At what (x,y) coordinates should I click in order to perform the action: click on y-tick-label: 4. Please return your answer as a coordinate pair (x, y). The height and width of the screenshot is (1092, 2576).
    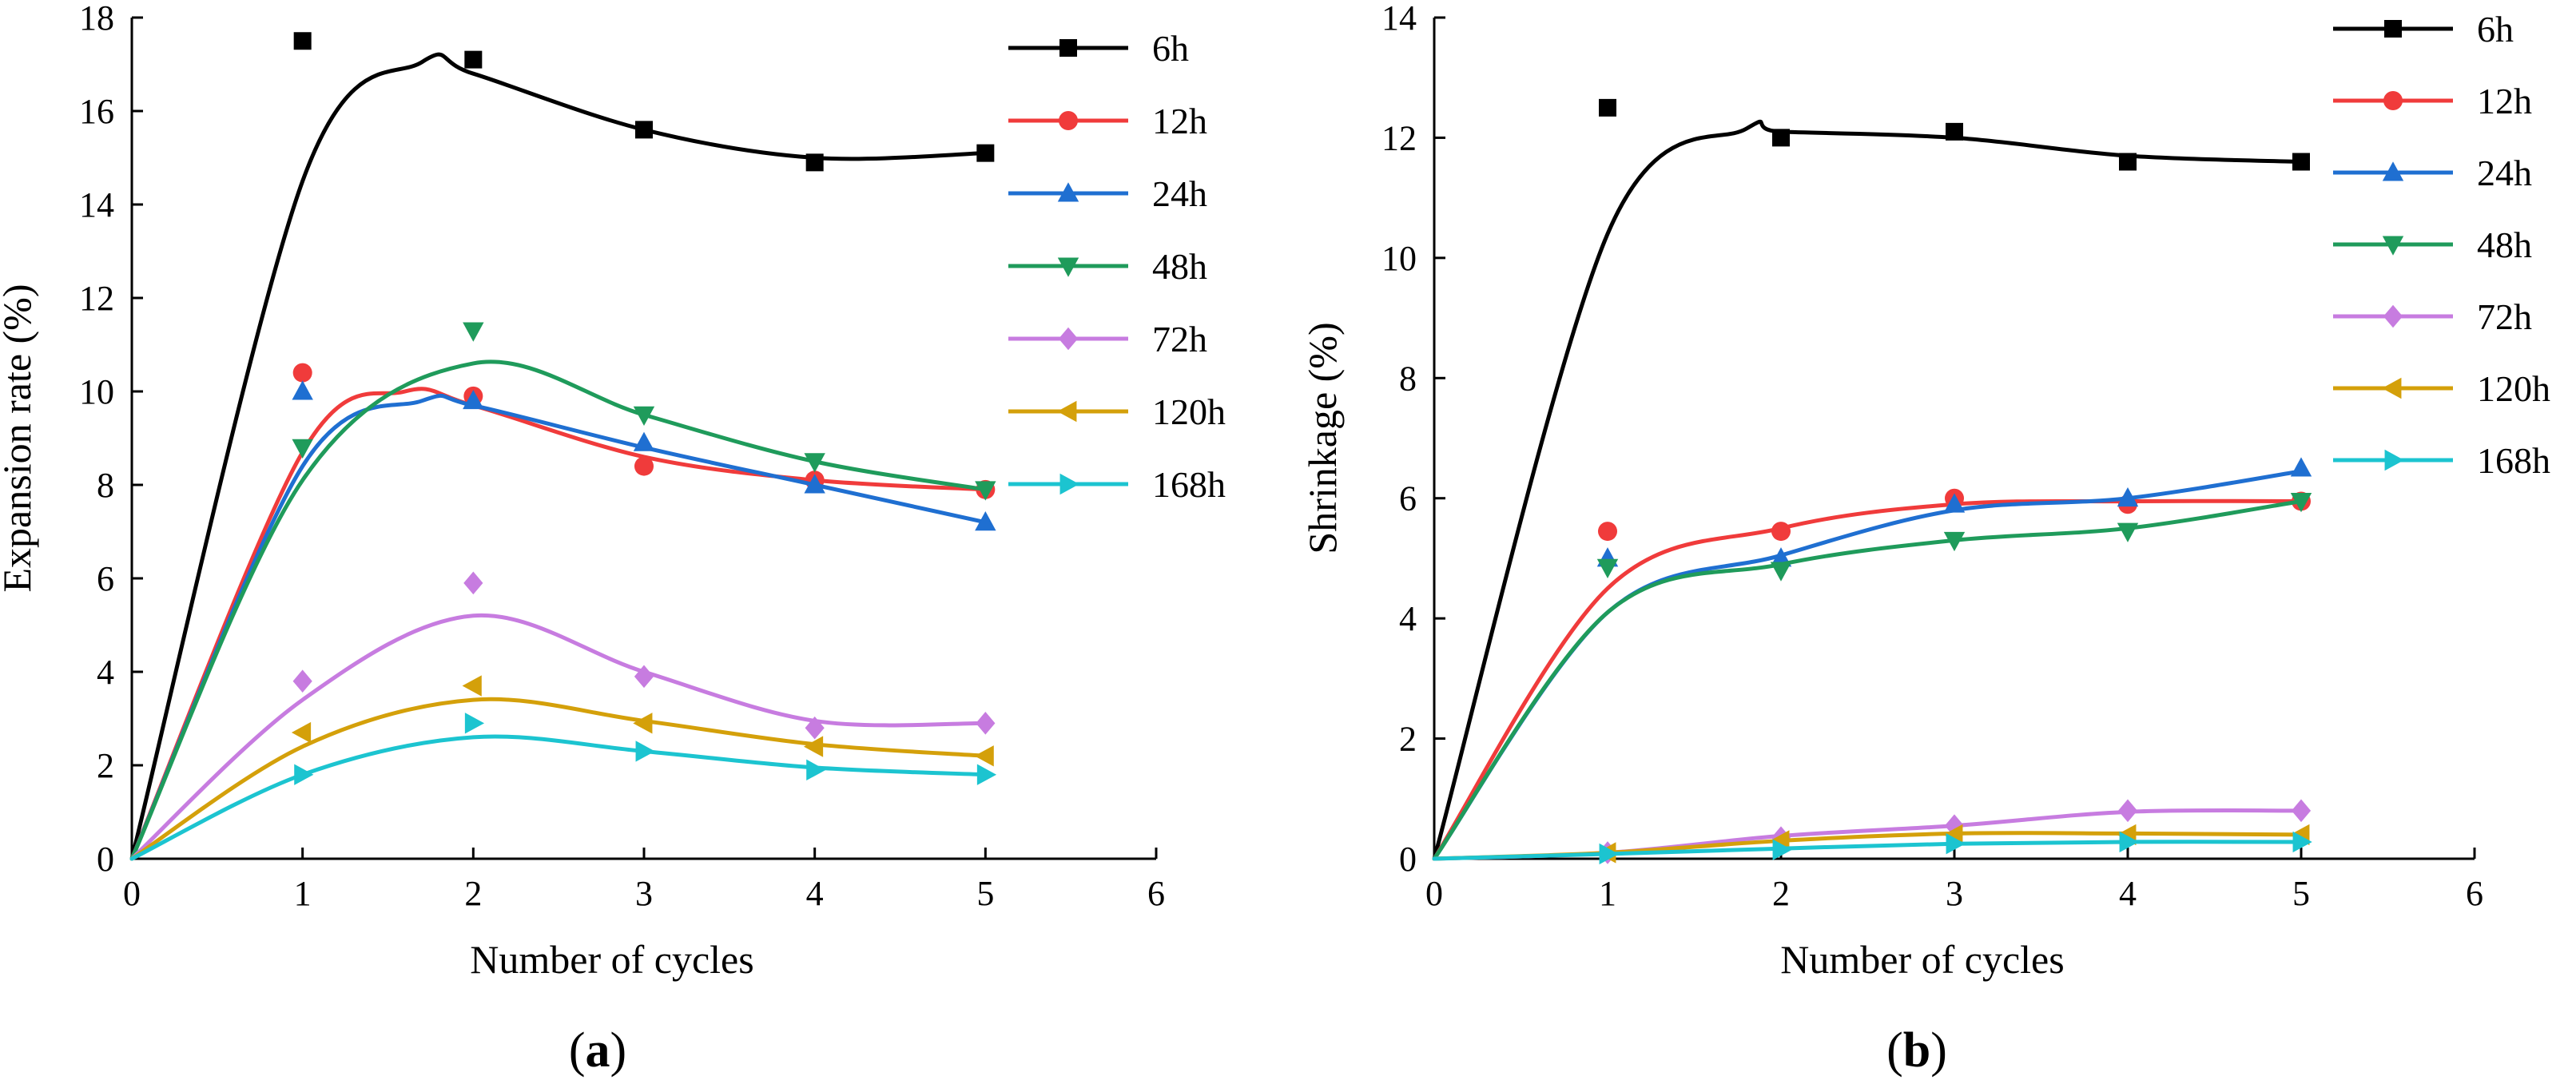
    Looking at the image, I should click on (1408, 618).